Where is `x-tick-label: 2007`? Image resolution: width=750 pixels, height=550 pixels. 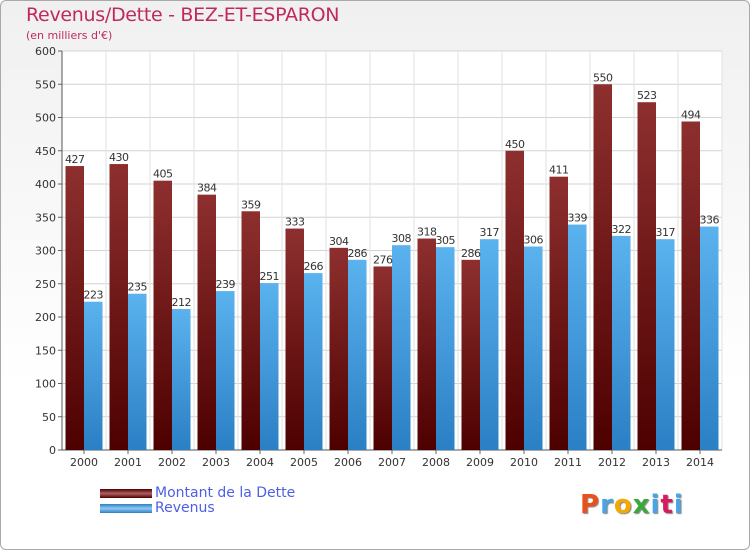
x-tick-label: 2007 is located at coordinates (392, 462).